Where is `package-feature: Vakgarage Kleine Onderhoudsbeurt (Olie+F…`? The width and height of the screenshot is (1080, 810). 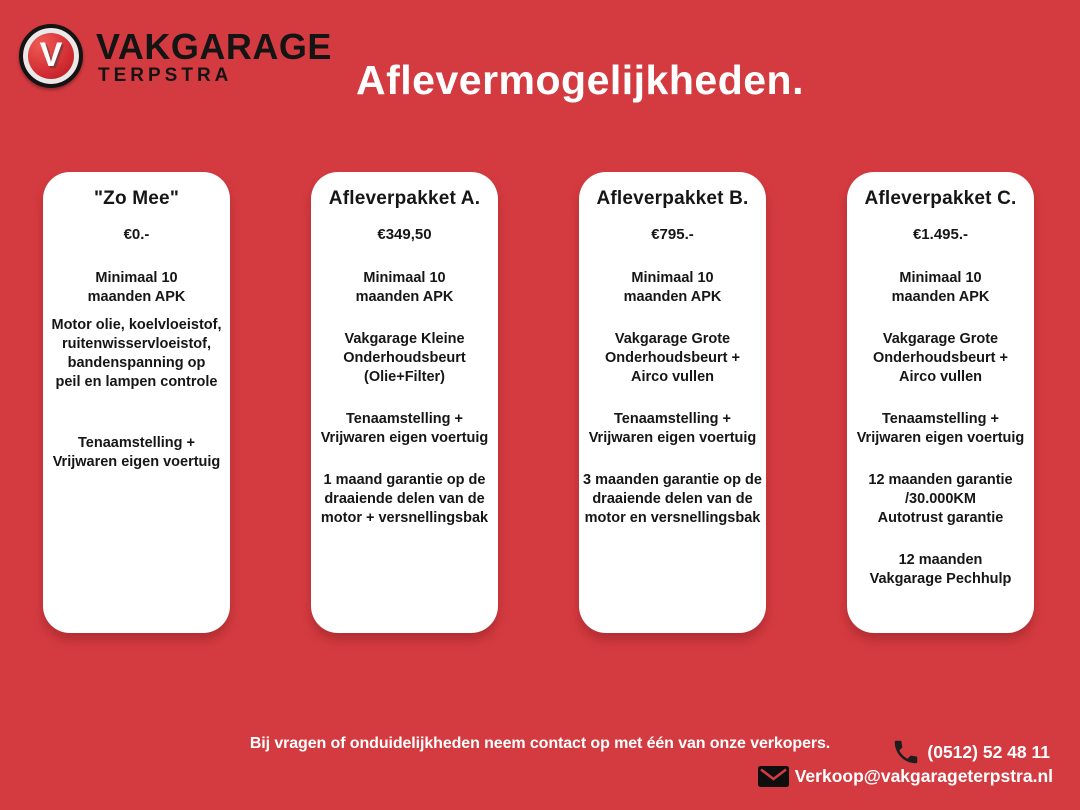
package-feature: Vakgarage Kleine Onderhoudsbeurt (Olie+F… is located at coordinates (404, 358).